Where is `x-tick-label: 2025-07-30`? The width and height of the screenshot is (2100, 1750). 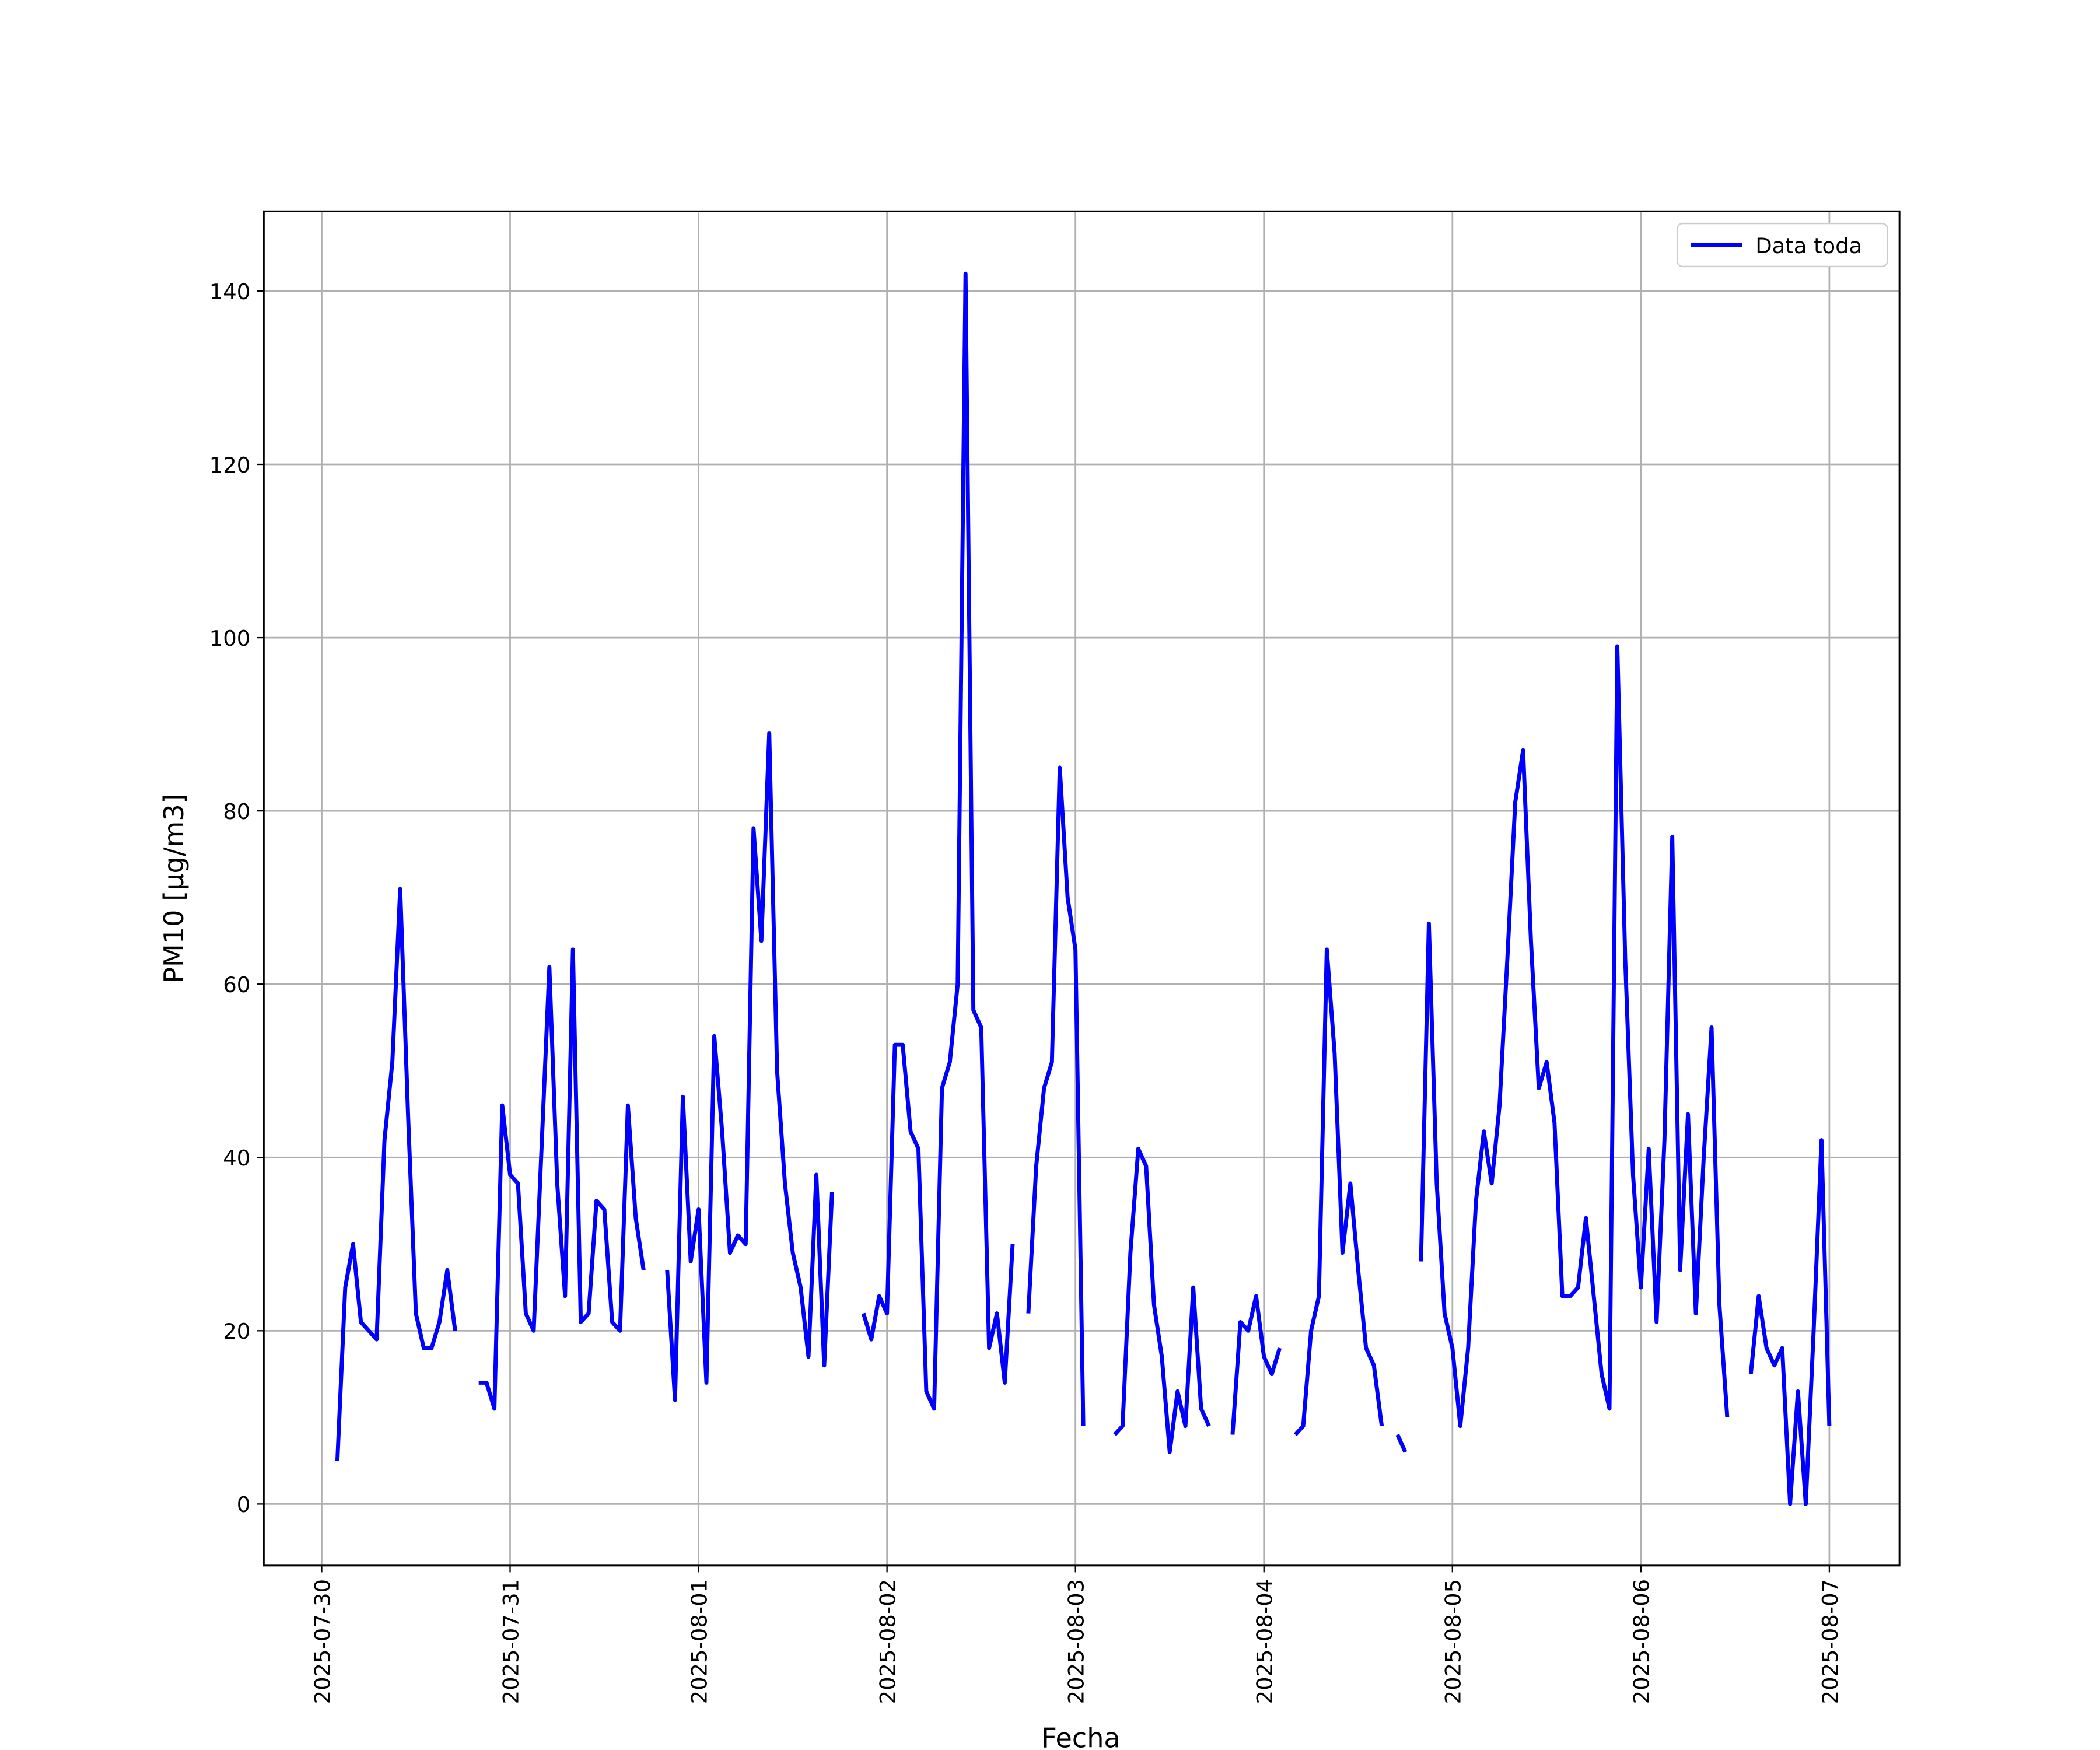
x-tick-label: 2025-07-30 is located at coordinates (322, 1641).